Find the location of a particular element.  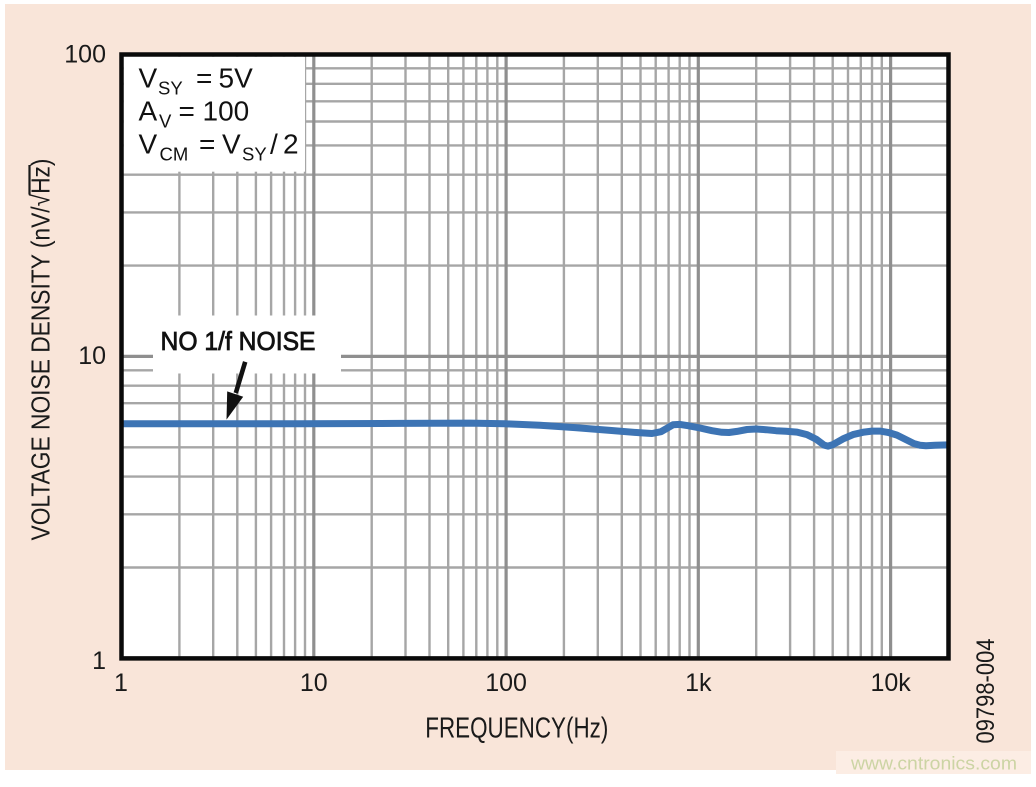

svg-text: 1k is located at coordinates (698, 683).